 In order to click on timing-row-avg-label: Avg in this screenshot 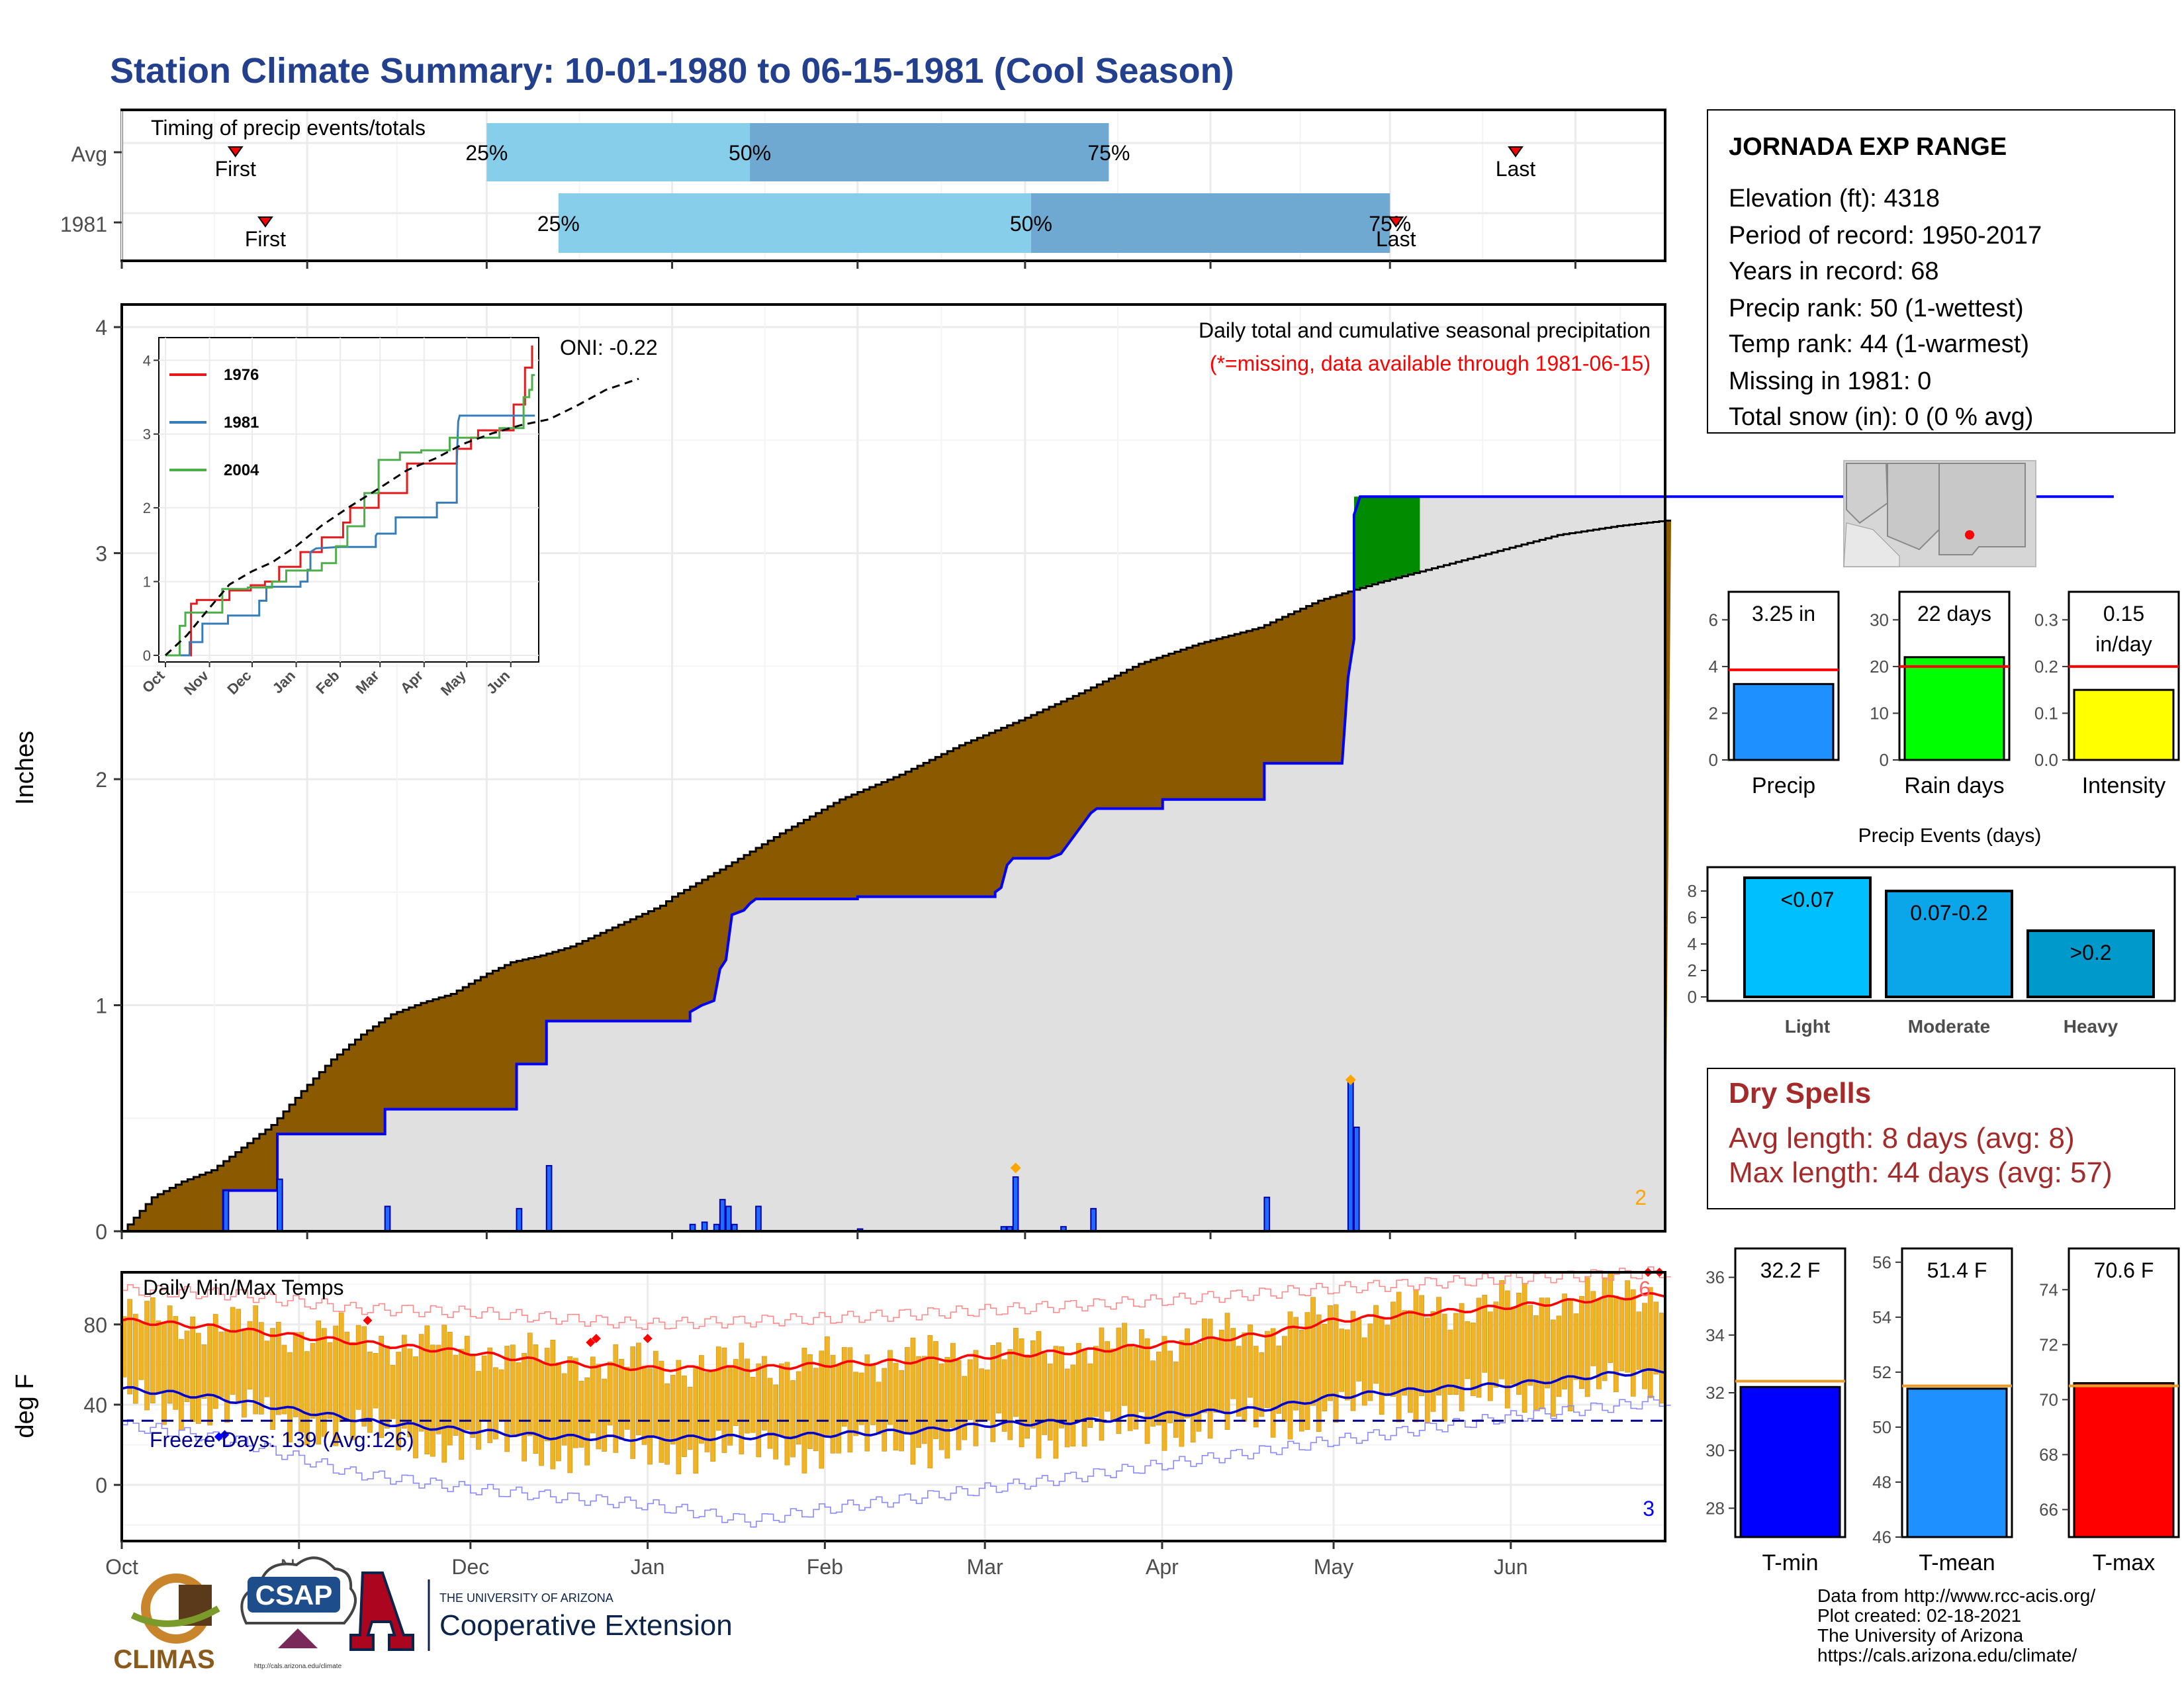, I will do `click(89, 154)`.